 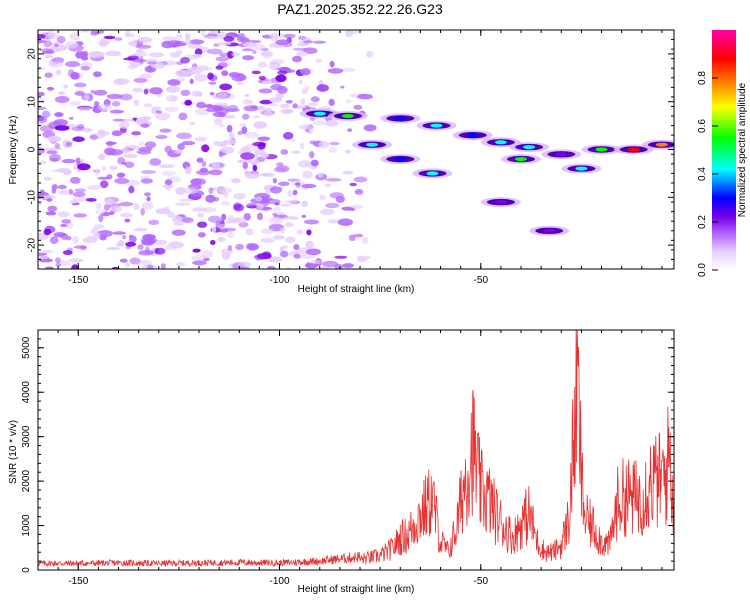 What do you see at coordinates (702, 270) in the screenshot?
I see `colorbar-tick-label: 0.0` at bounding box center [702, 270].